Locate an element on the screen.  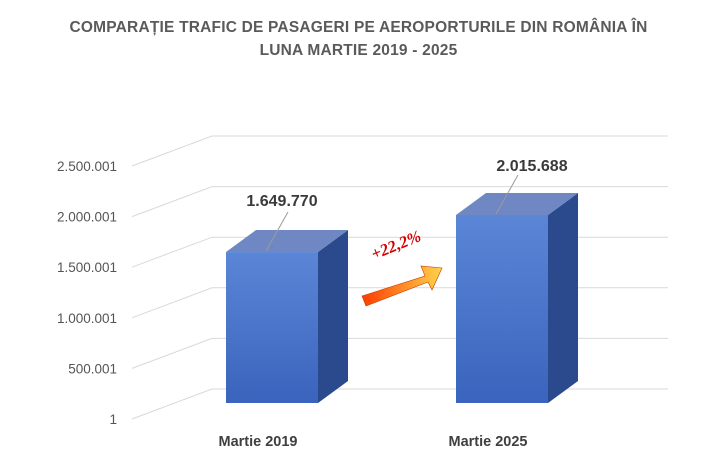
bar: 1.649.770 is located at coordinates (287, 298).